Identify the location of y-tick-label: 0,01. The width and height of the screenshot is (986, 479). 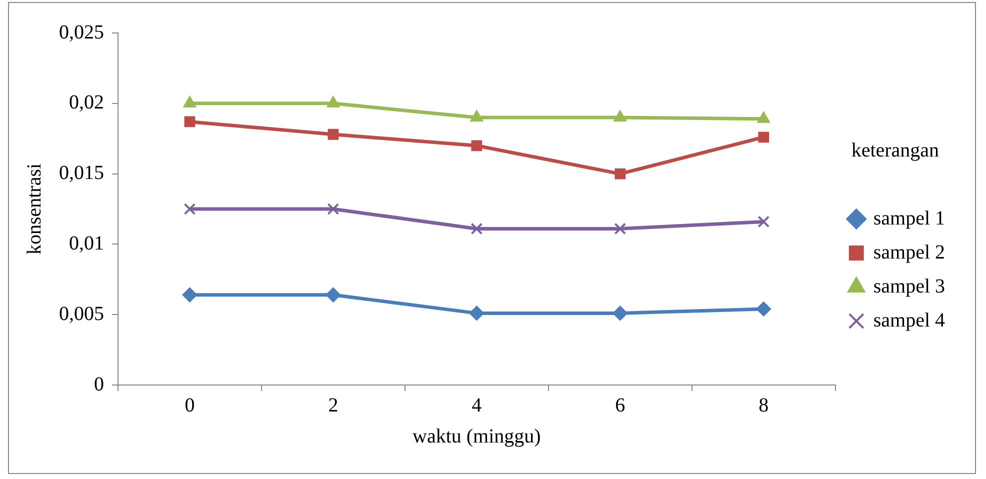
(86, 243).